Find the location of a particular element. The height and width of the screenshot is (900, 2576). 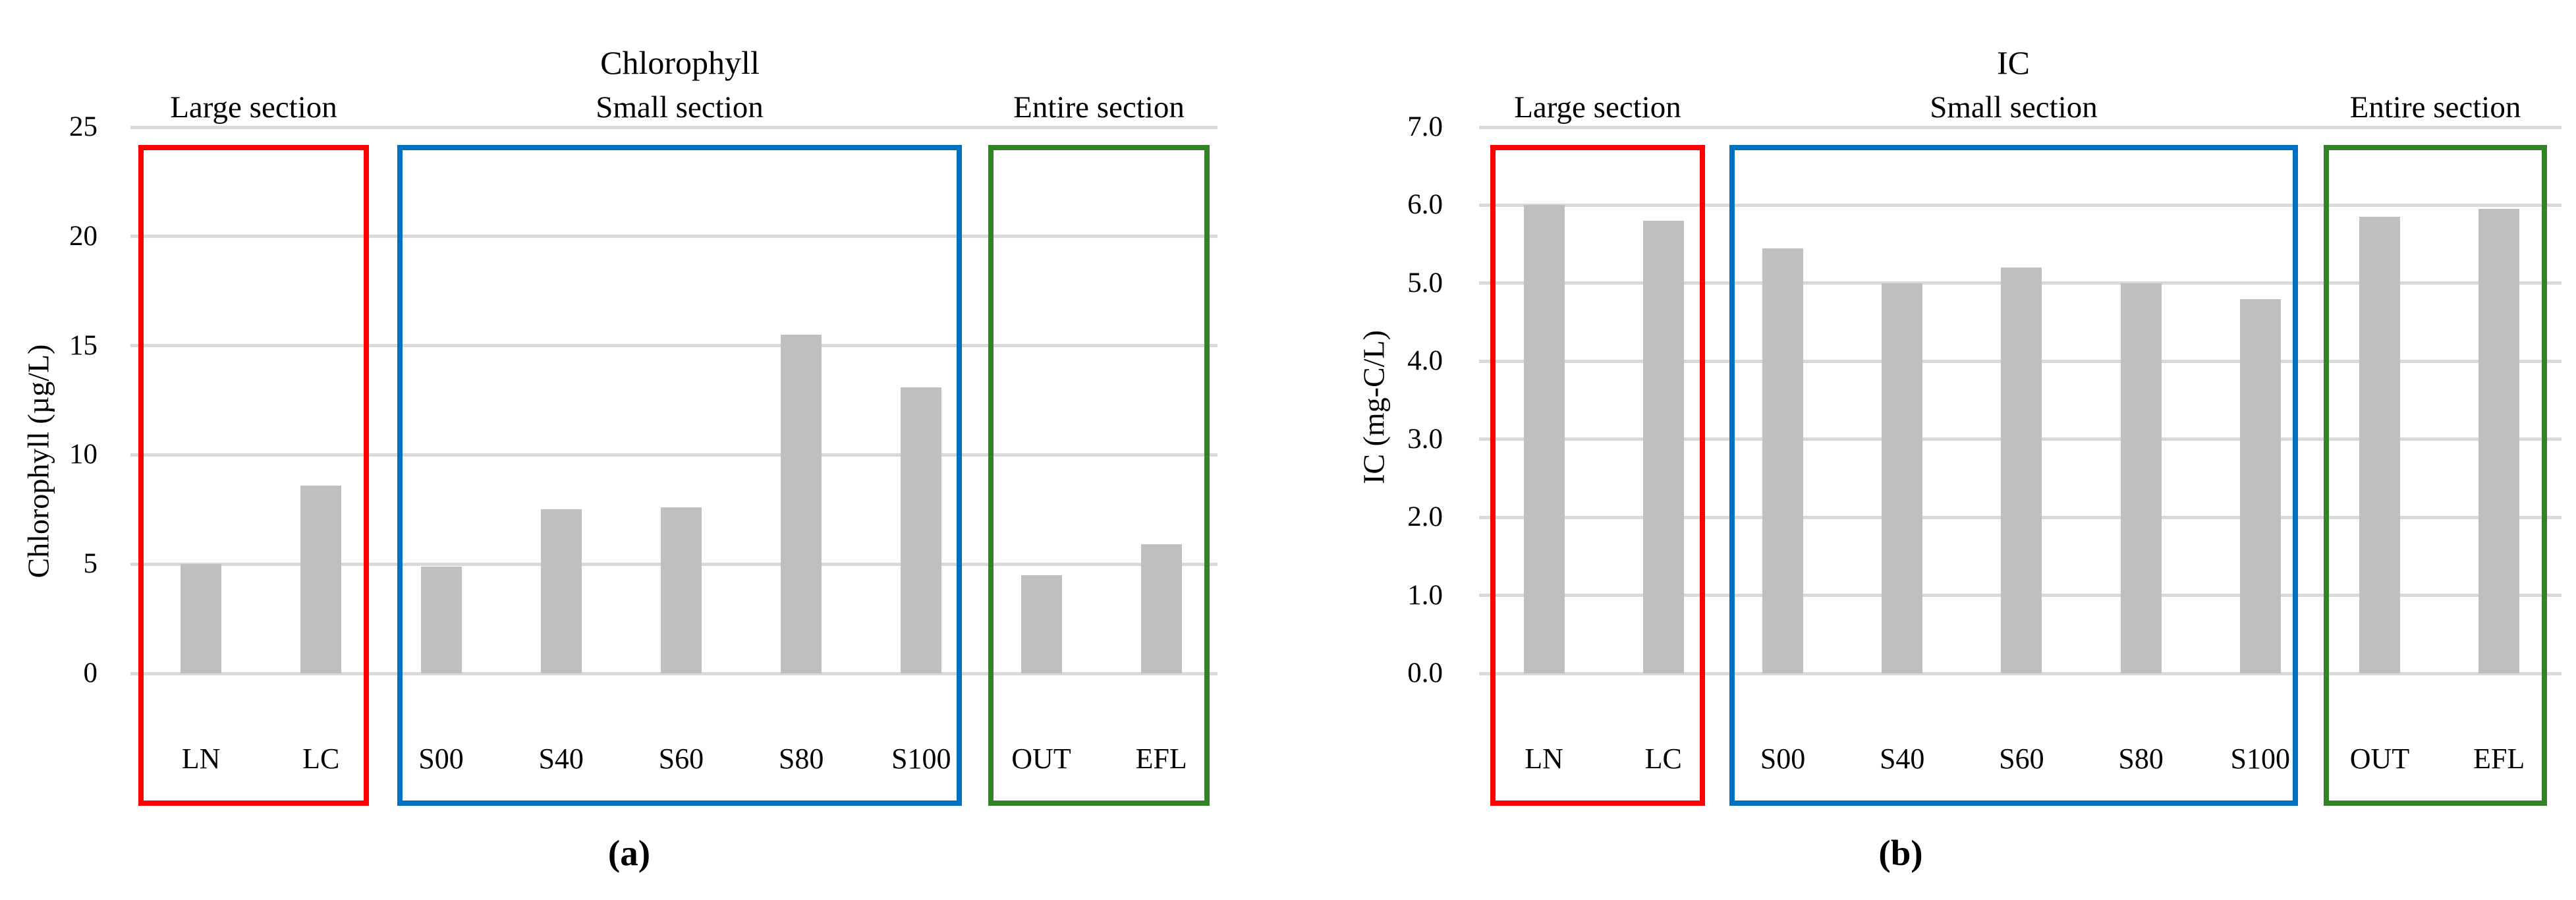

y-axis-tick-label: 4.0 is located at coordinates (1425, 361).